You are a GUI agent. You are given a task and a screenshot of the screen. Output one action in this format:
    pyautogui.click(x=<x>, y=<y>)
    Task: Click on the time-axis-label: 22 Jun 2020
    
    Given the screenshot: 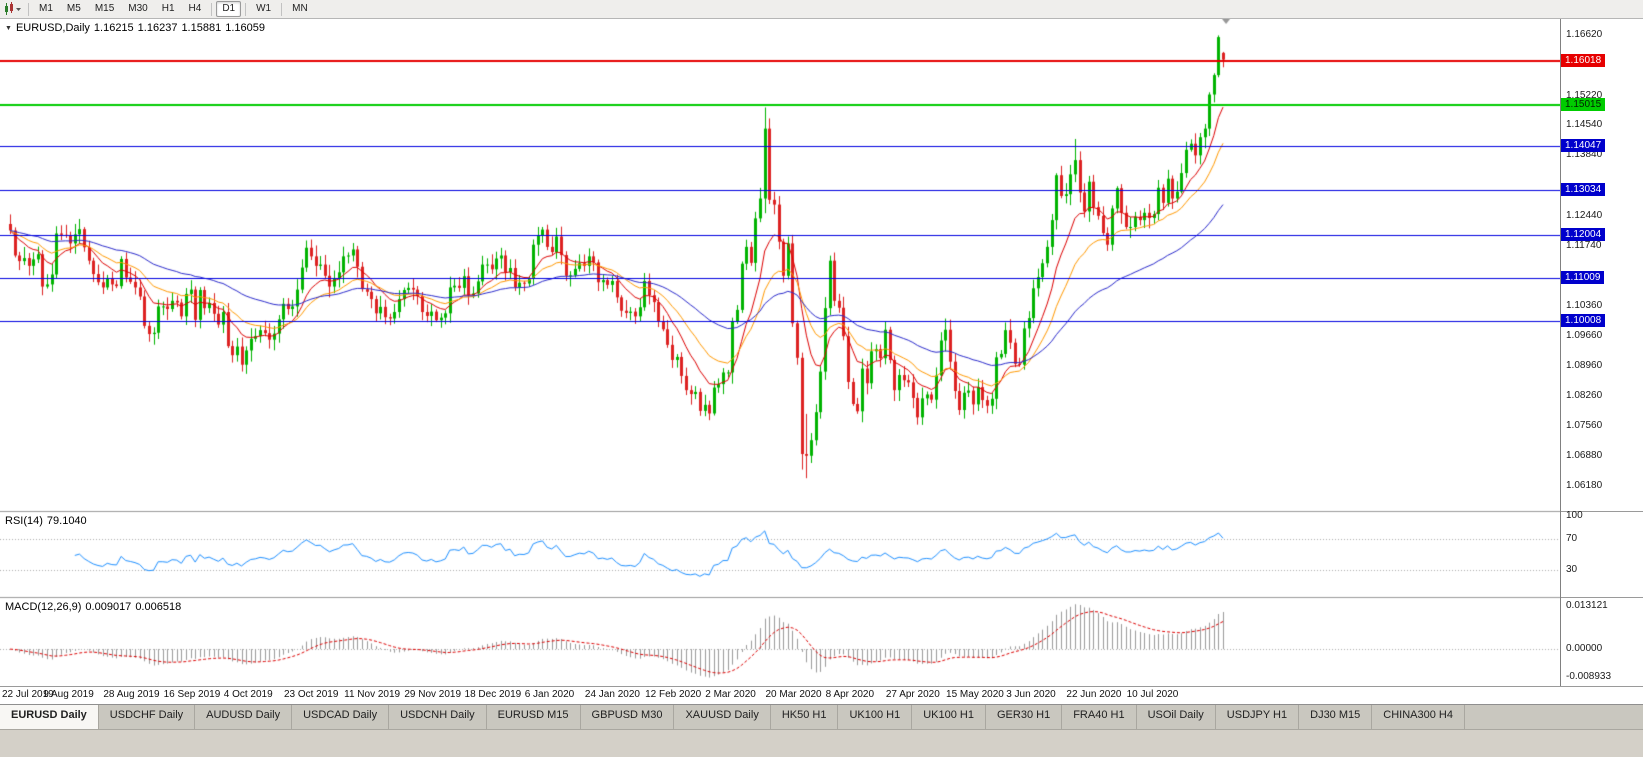 What is the action you would take?
    pyautogui.click(x=1094, y=694)
    